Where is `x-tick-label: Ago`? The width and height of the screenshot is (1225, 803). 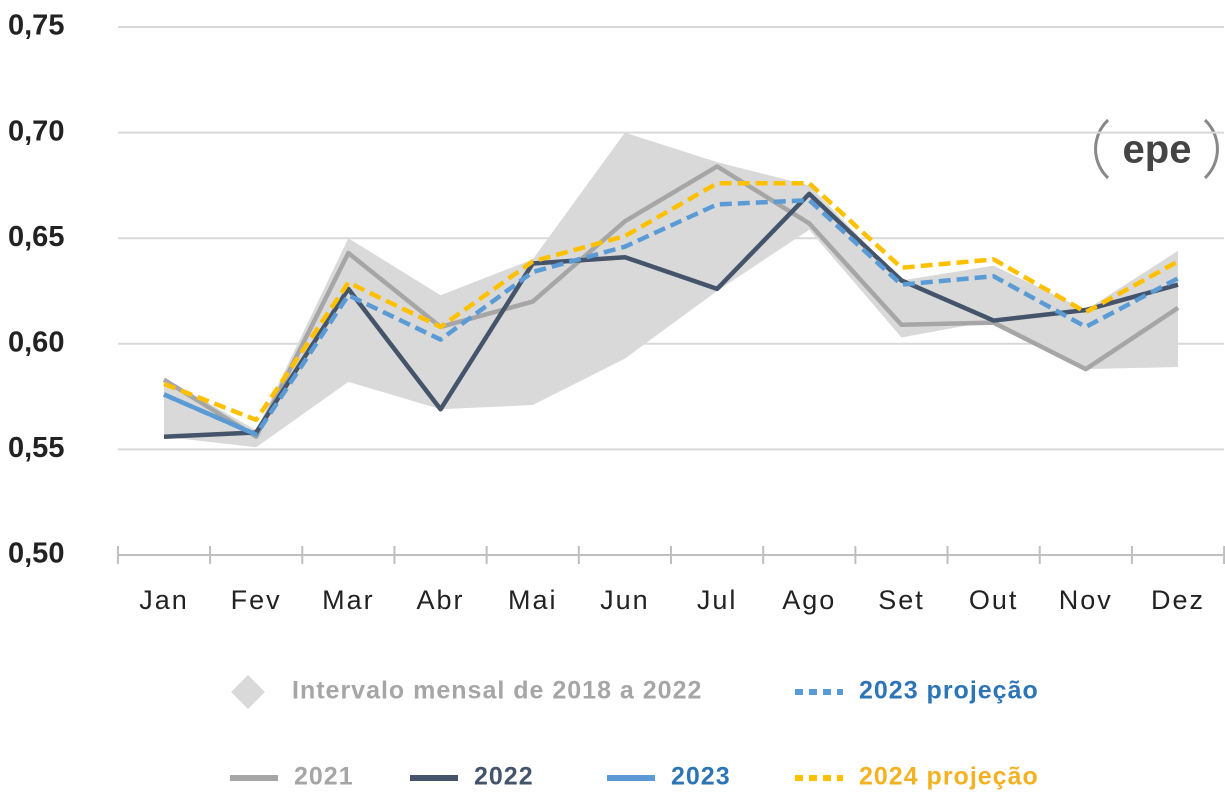 x-tick-label: Ago is located at coordinates (809, 600).